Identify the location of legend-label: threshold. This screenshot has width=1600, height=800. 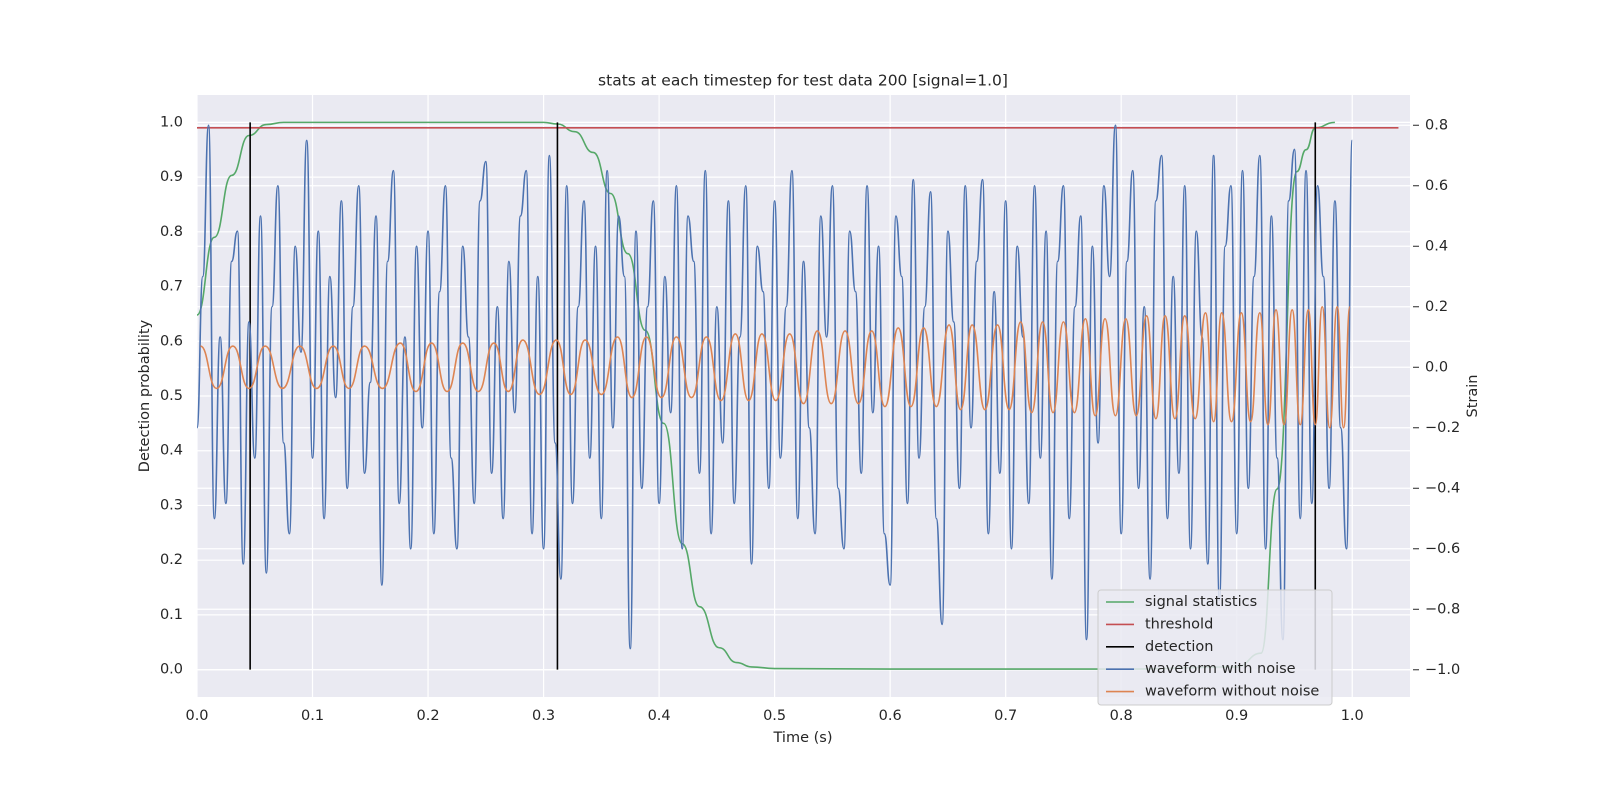
(1179, 624).